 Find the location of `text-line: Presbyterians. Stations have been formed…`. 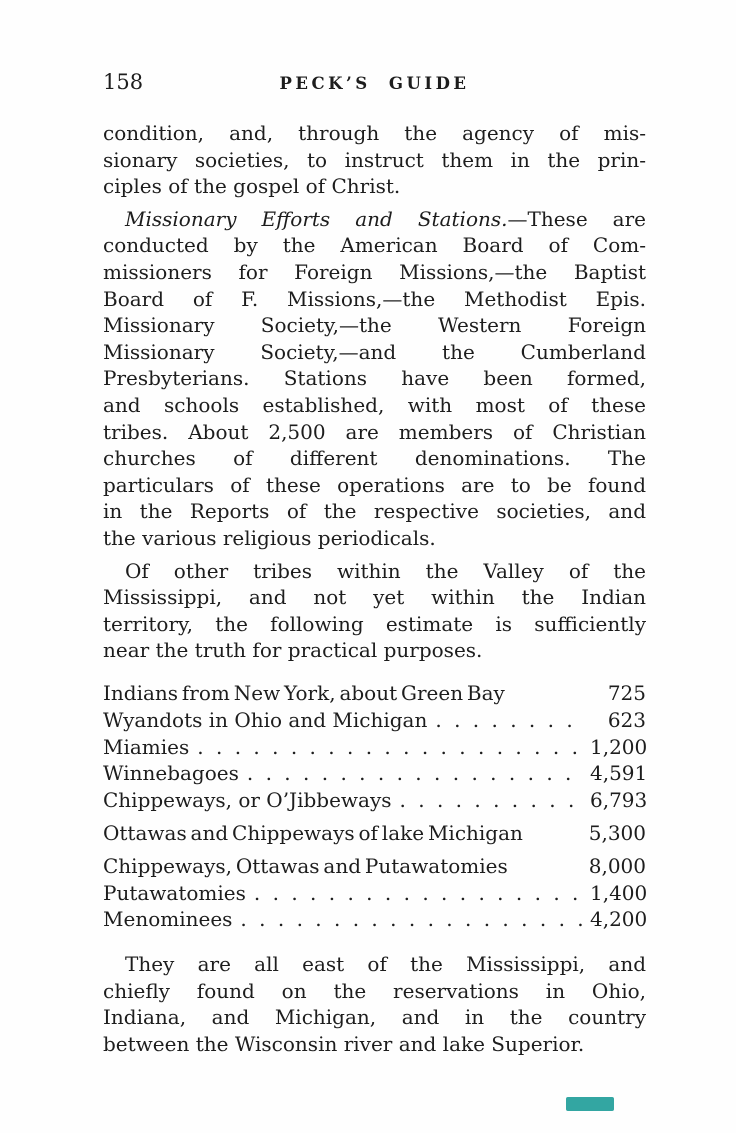

text-line: Presbyterians. Stations have been formed… is located at coordinates (374, 378).